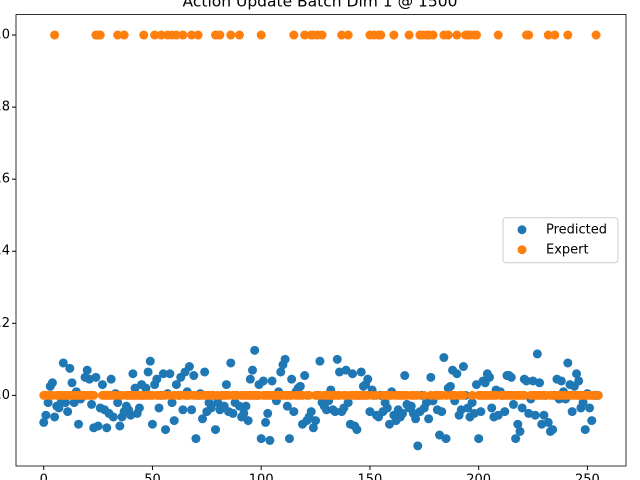 This screenshot has height=480, width=640. What do you see at coordinates (567, 249) in the screenshot?
I see `legend-label: Expert` at bounding box center [567, 249].